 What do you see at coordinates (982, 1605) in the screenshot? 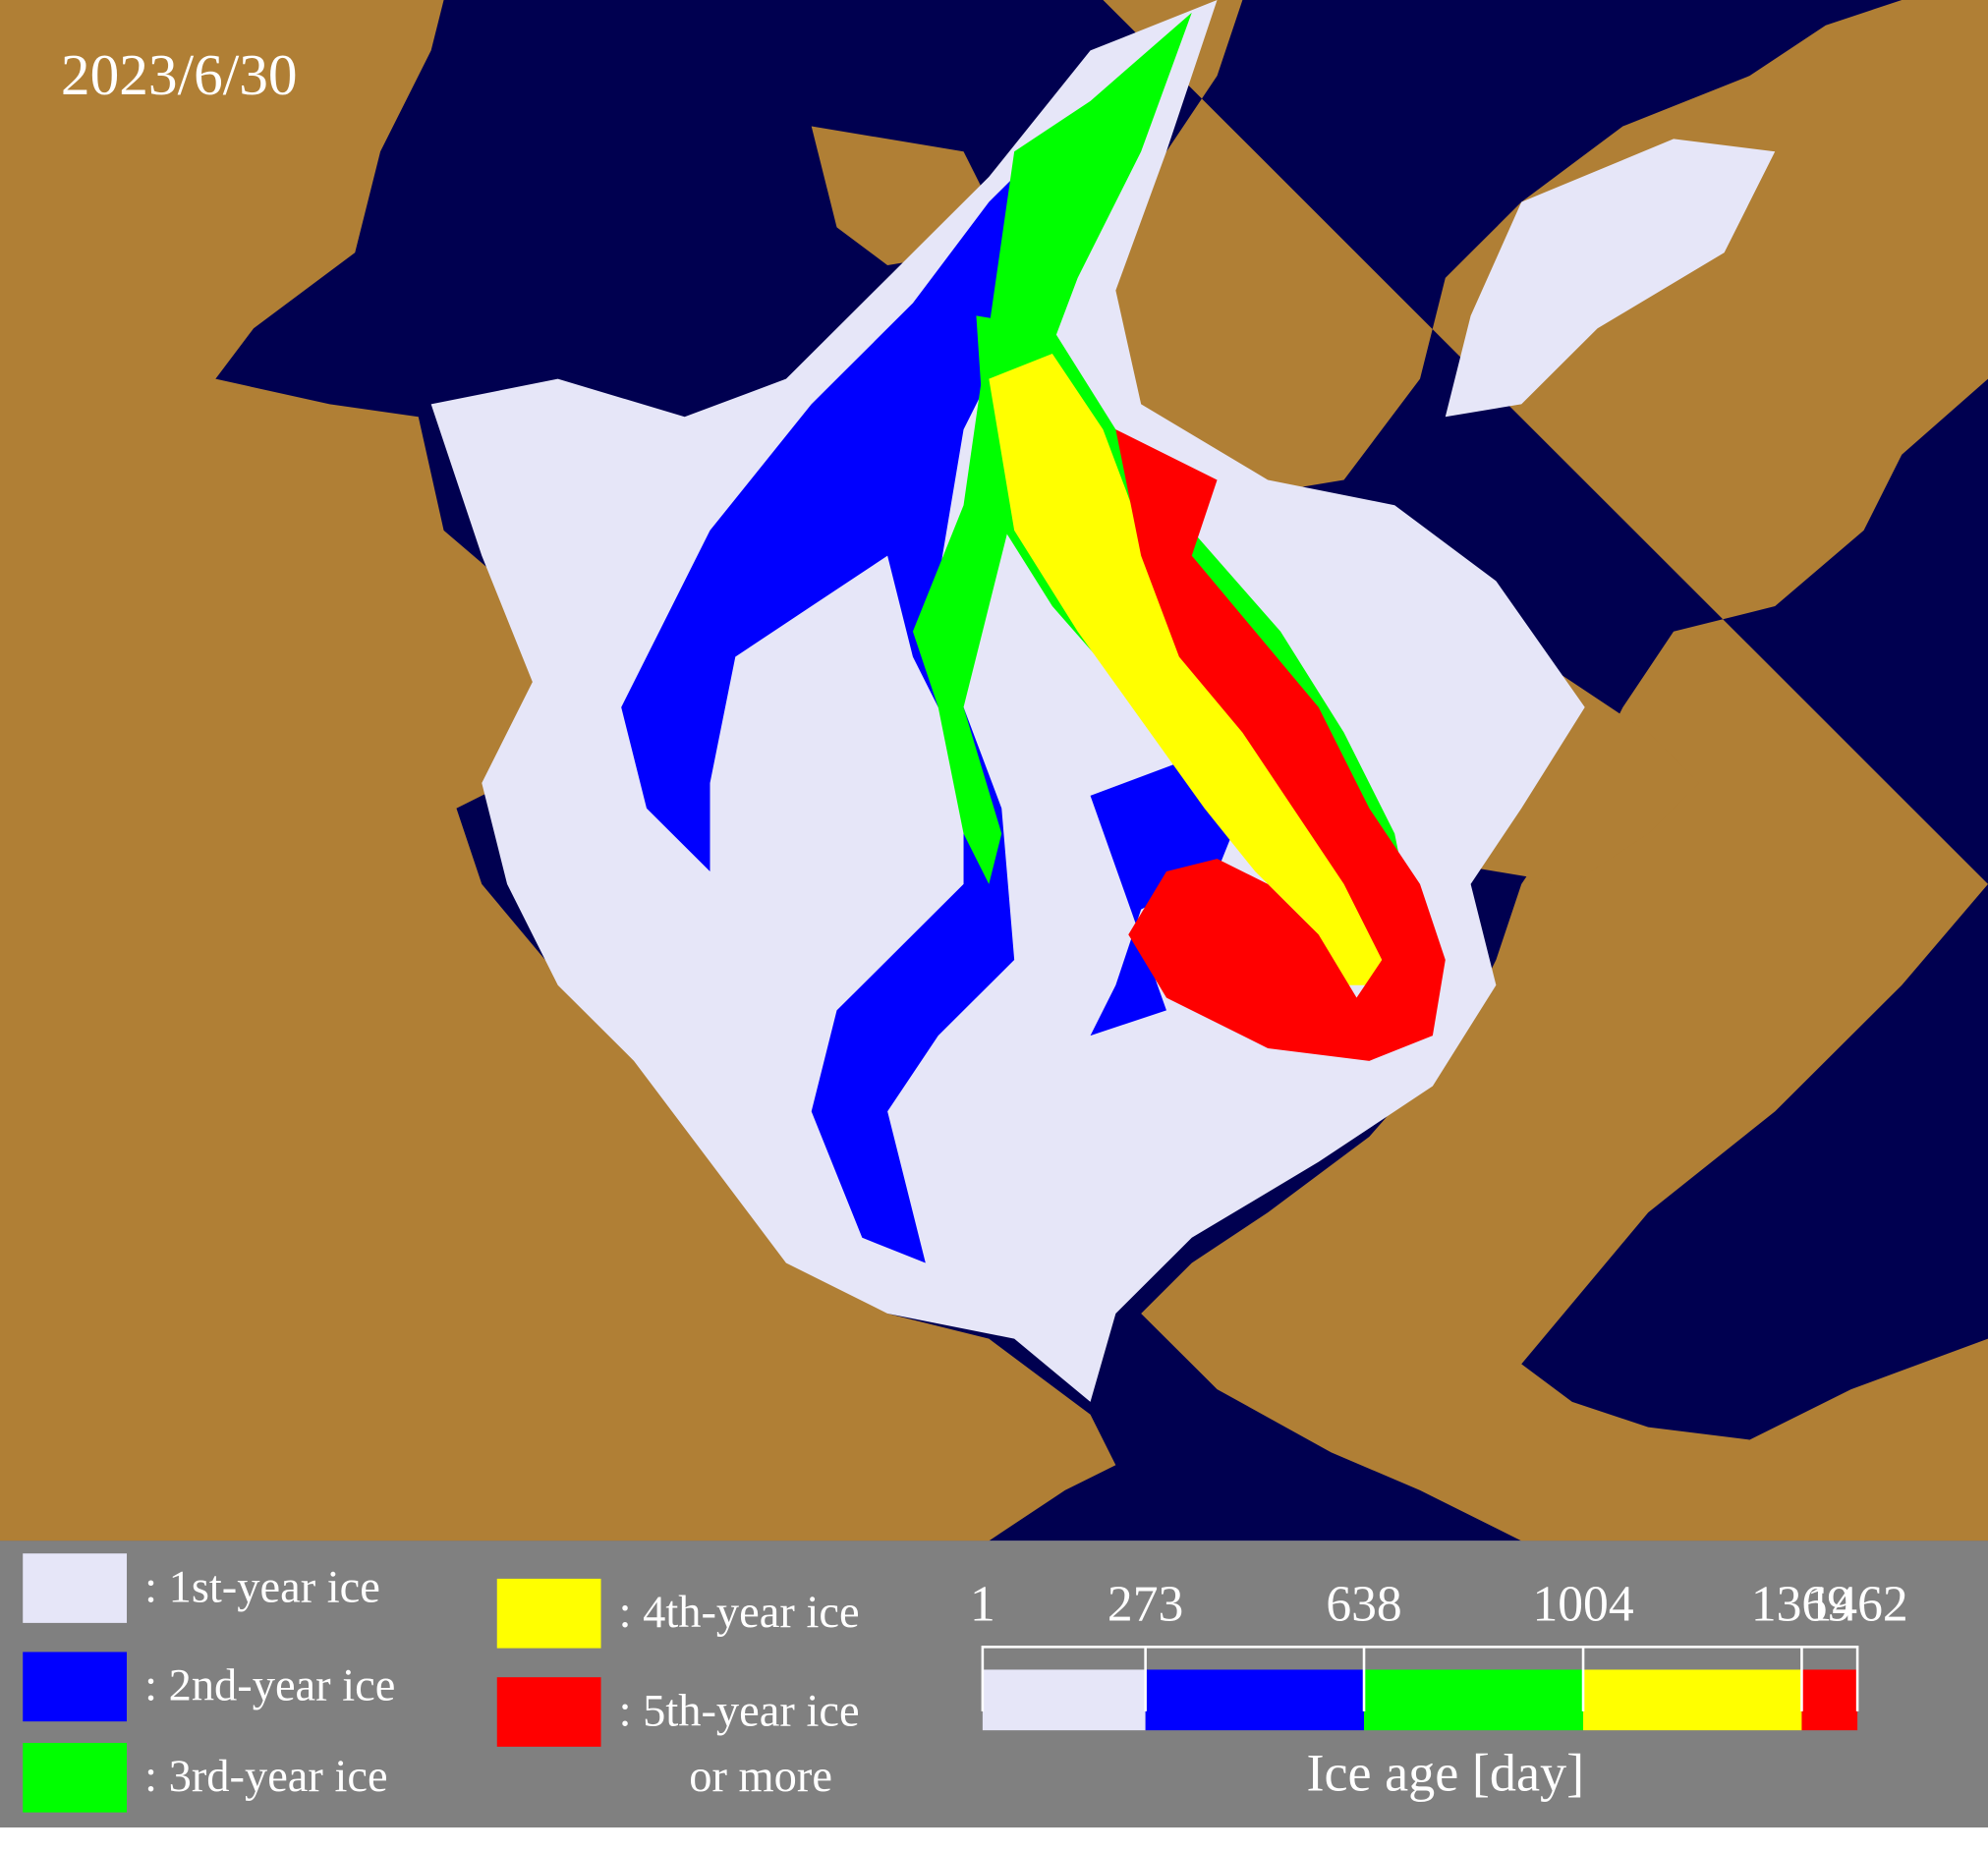
I see `colorbar-tick-label: 1` at bounding box center [982, 1605].